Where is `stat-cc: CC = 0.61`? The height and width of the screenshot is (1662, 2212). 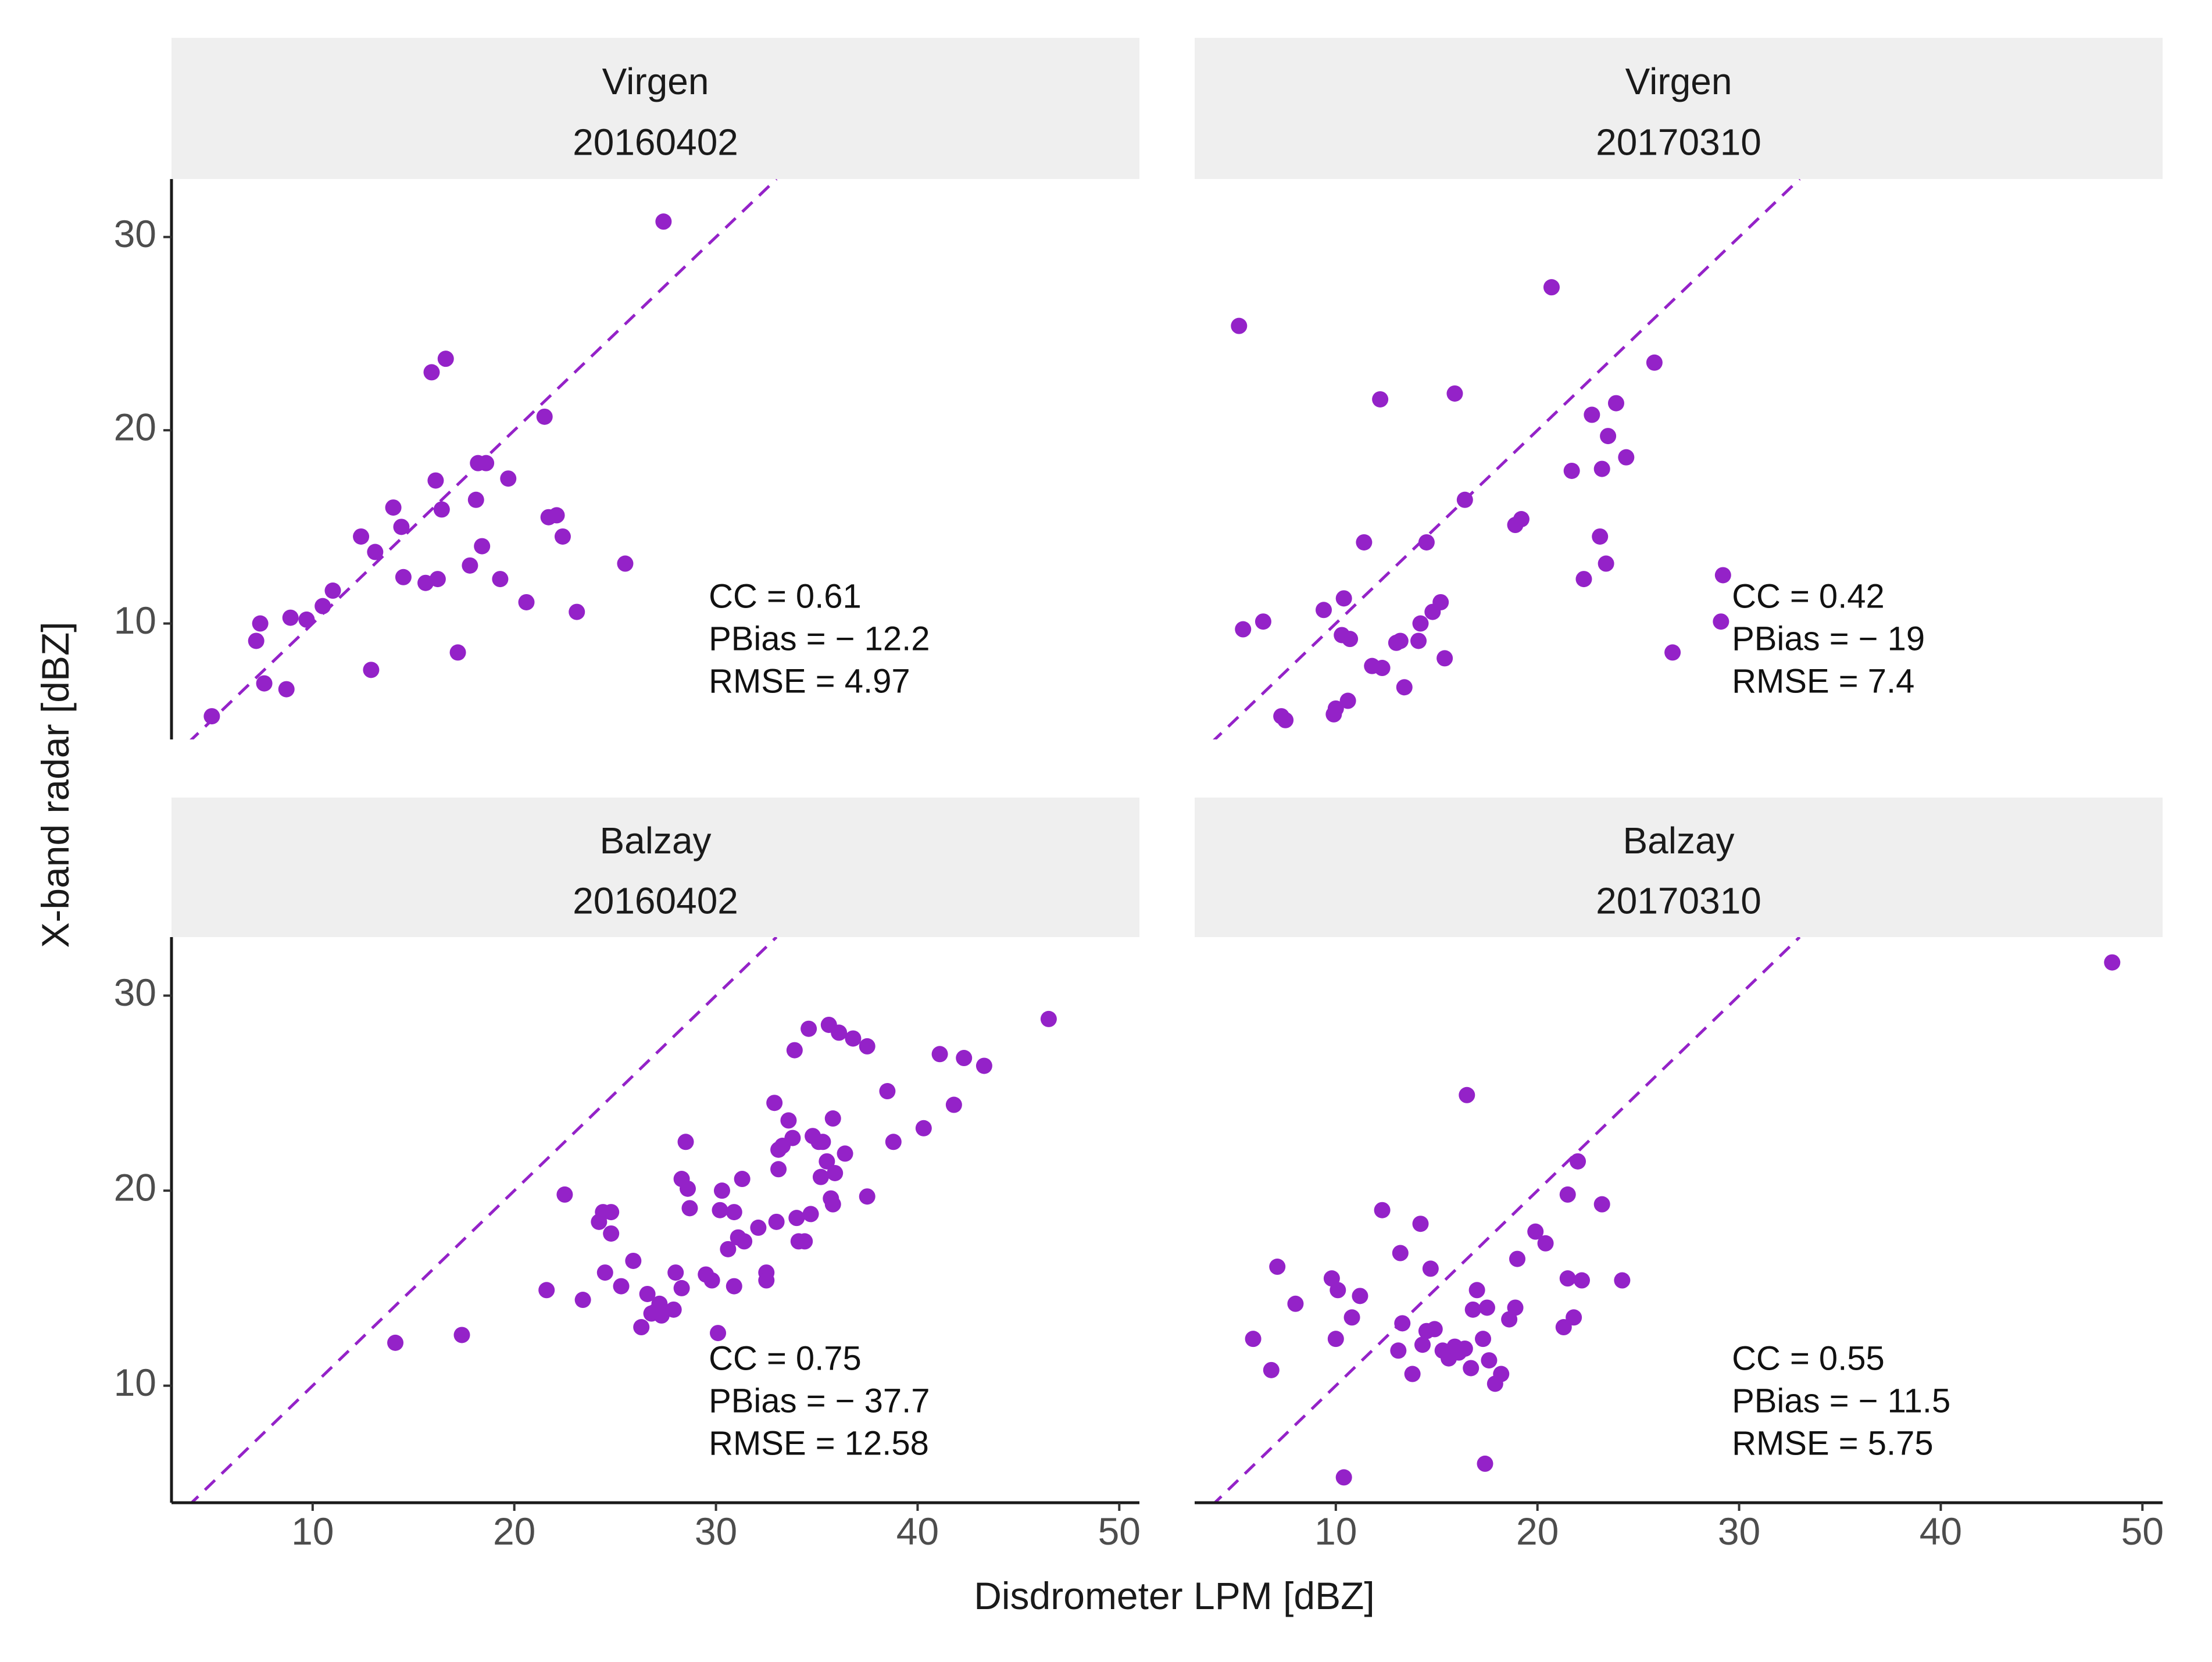
stat-cc: CC = 0.61 is located at coordinates (785, 596).